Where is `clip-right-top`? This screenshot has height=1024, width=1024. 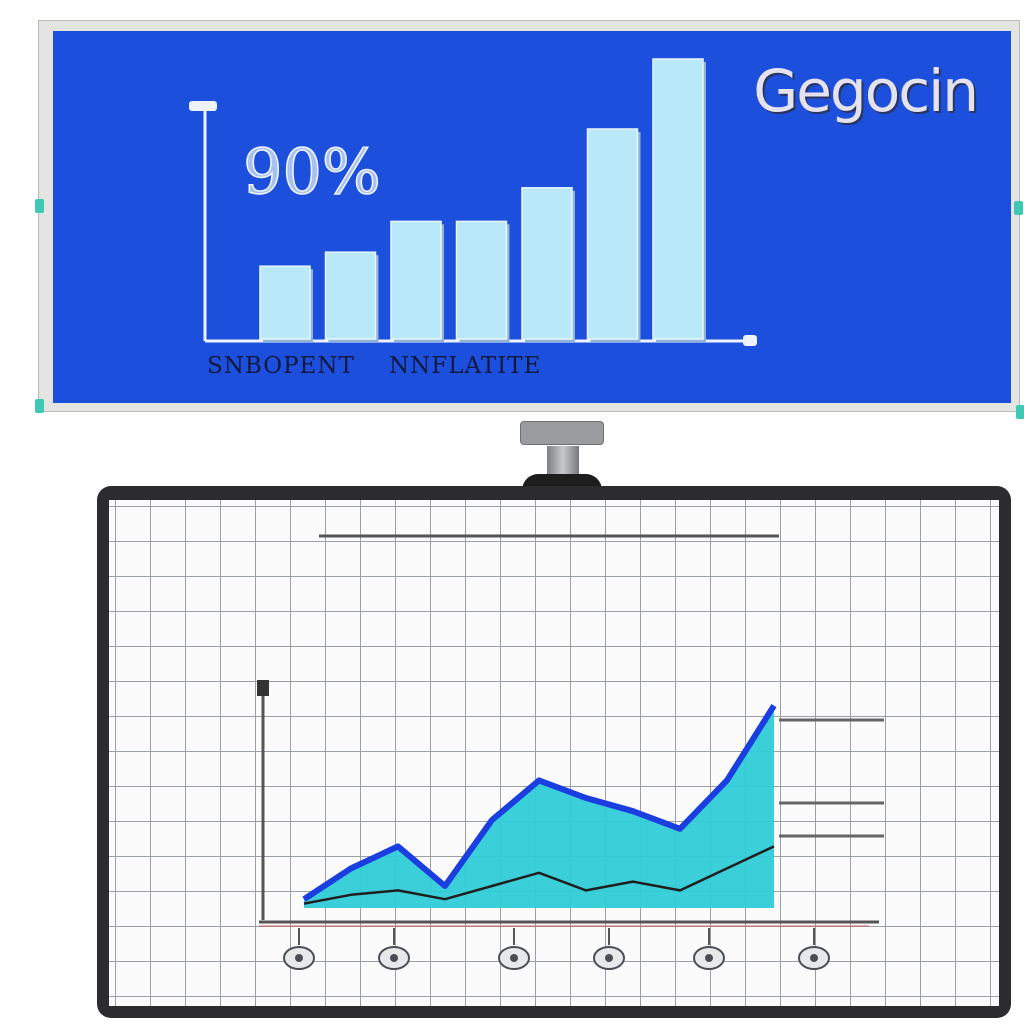
clip-right-top is located at coordinates (1018, 208).